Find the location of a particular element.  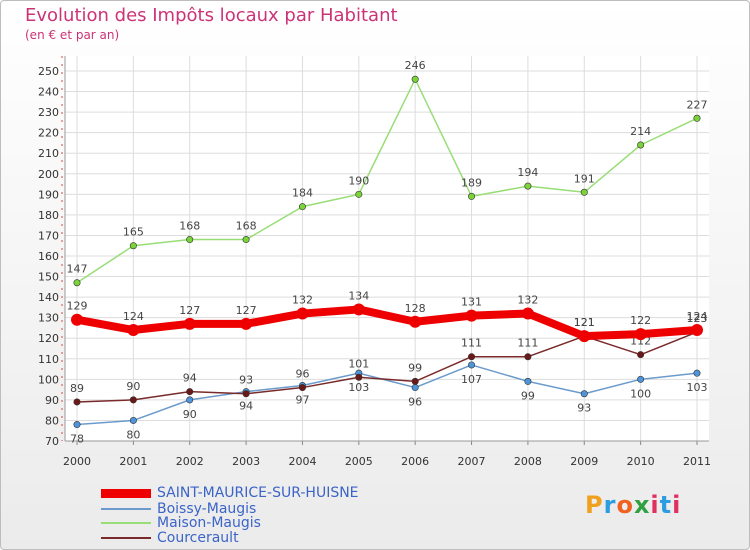

proxiti-logo: Proxiti is located at coordinates (633, 505).